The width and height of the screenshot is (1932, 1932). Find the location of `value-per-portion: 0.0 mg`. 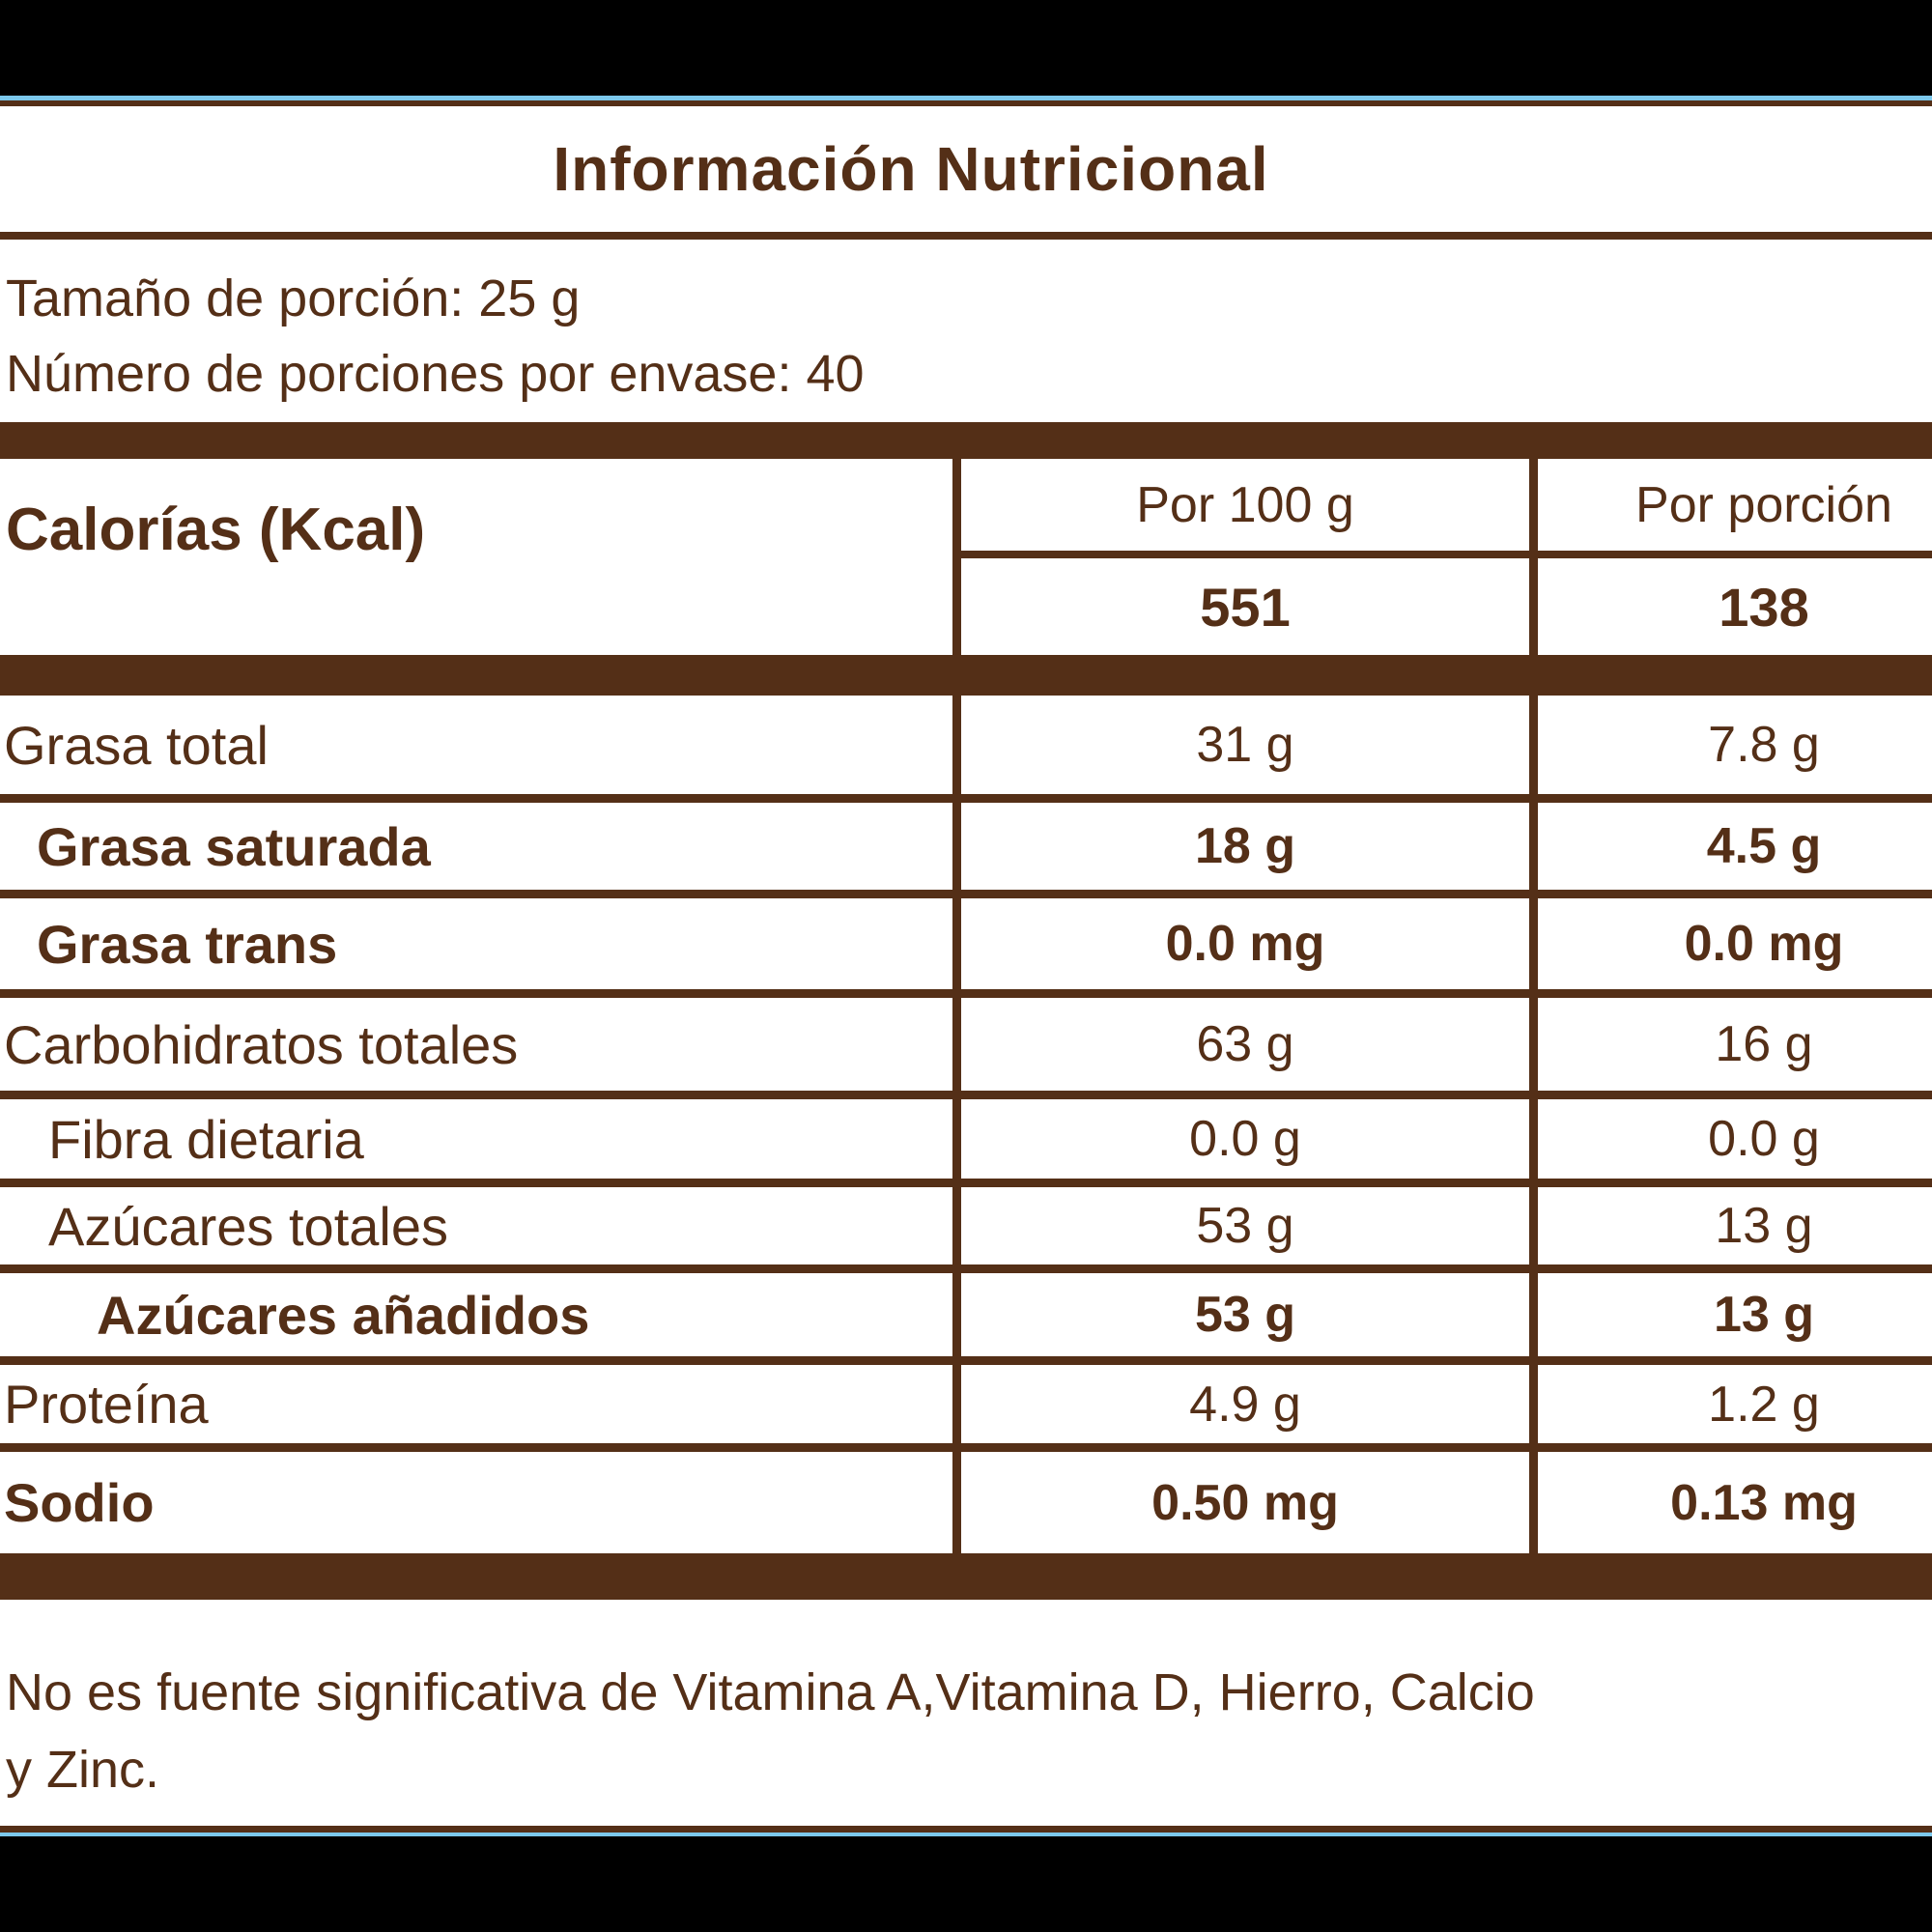

value-per-portion: 0.0 mg is located at coordinates (1764, 944).